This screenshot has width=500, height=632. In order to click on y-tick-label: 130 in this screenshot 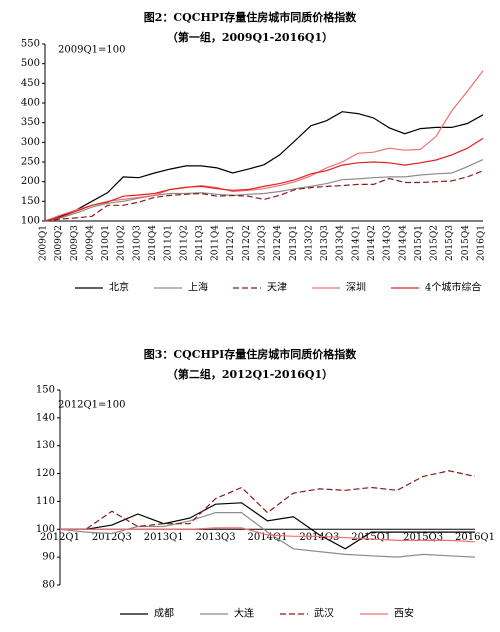, I will do `click(45, 445)`.